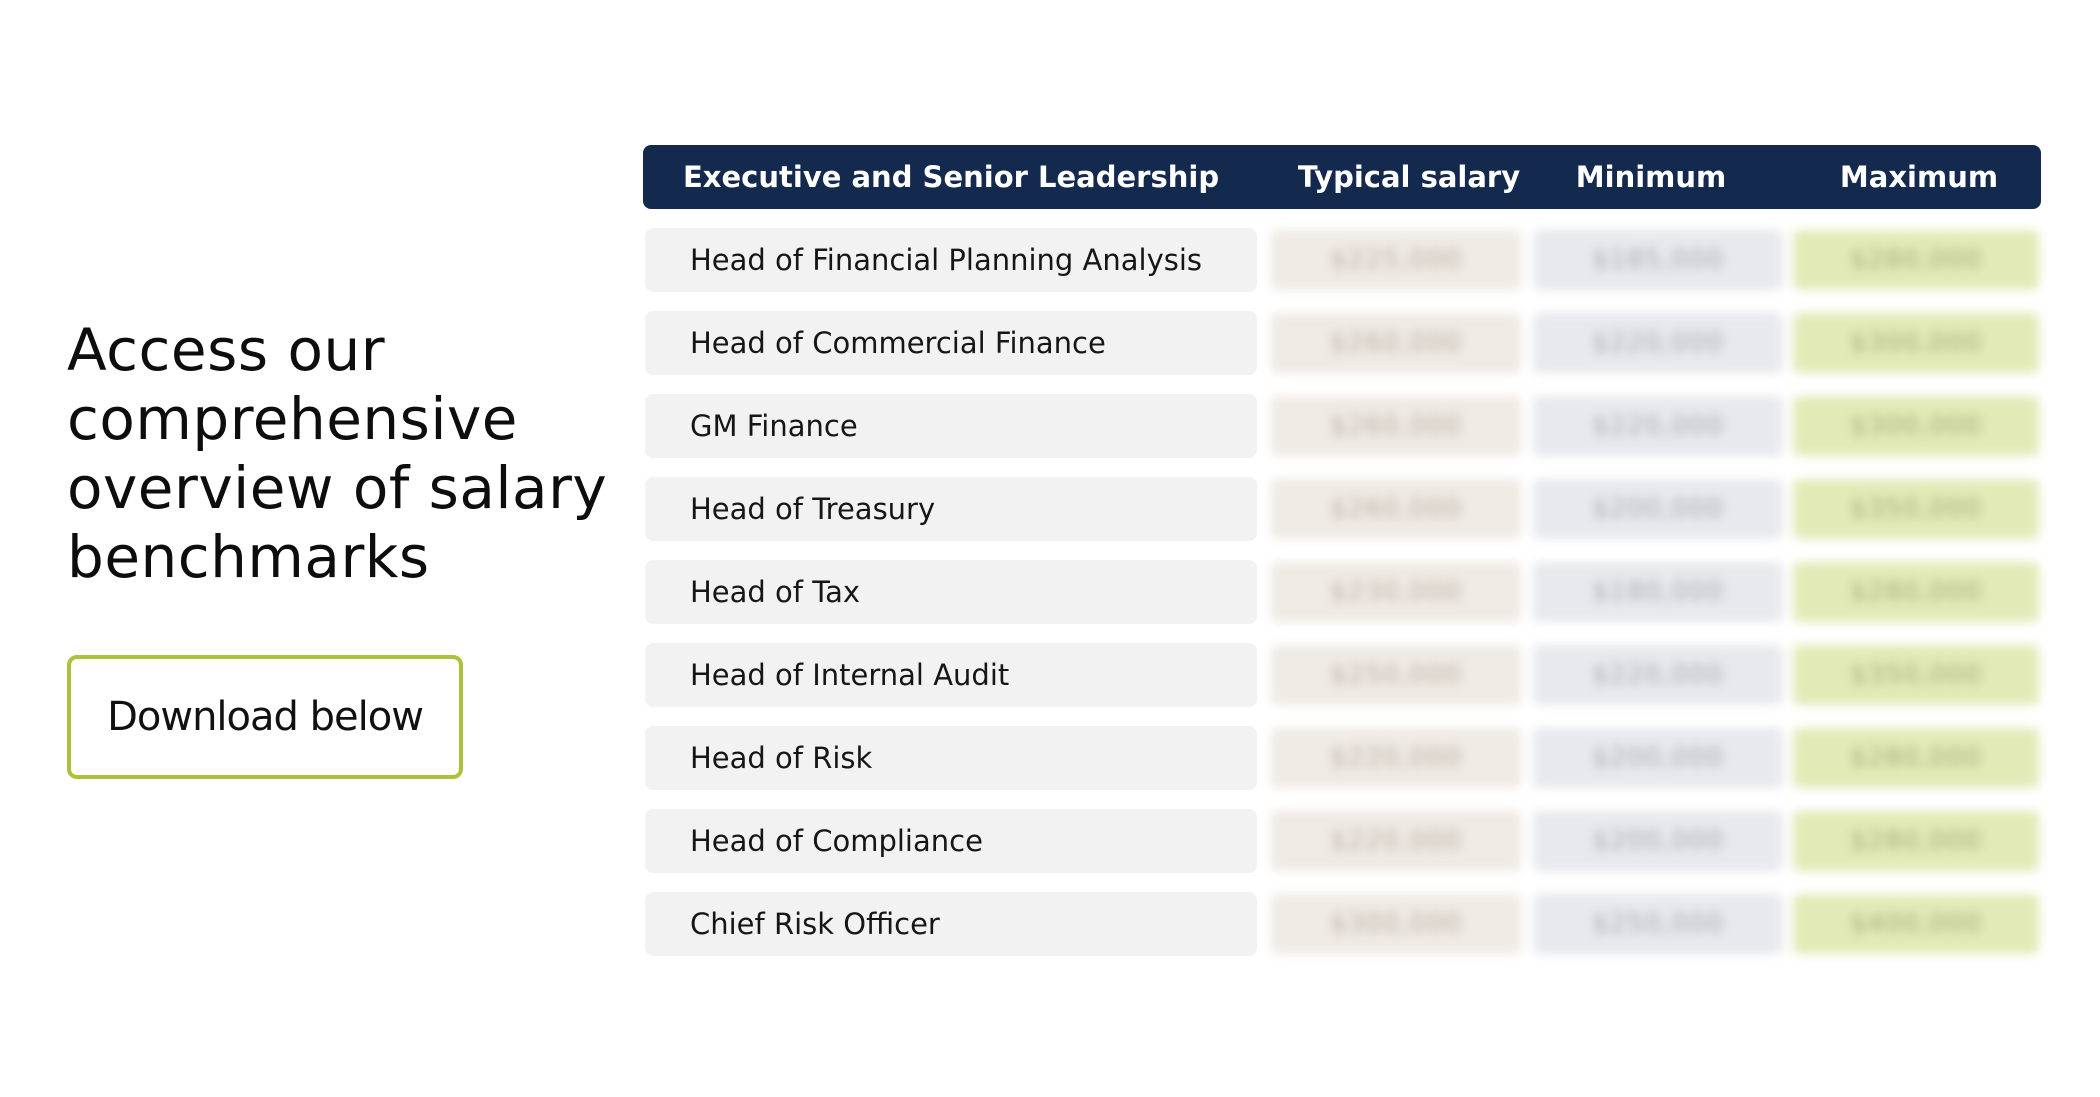 This screenshot has height=1097, width=2100. Describe the element at coordinates (813, 509) in the screenshot. I see `role-label: Head of Treasury` at that location.